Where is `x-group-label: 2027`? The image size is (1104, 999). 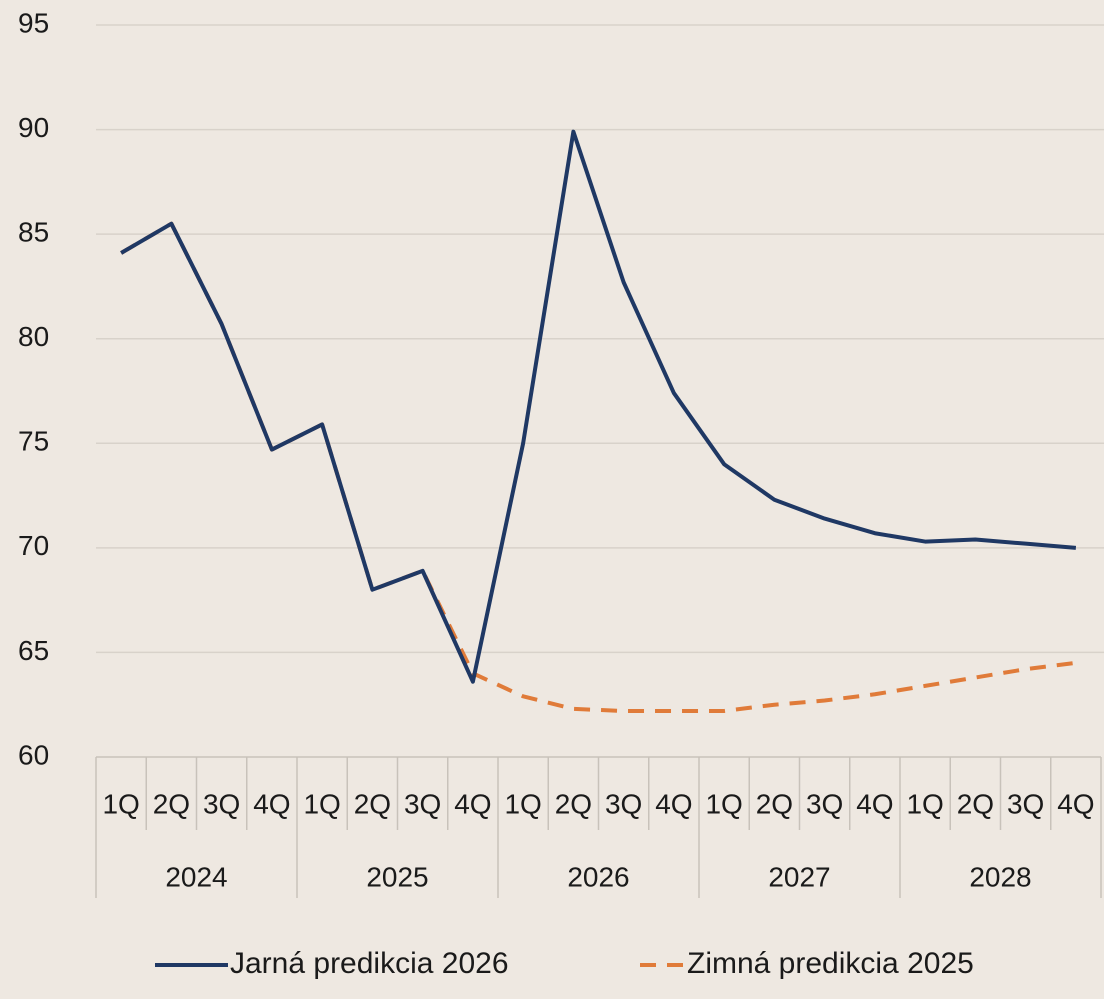
x-group-label: 2027 is located at coordinates (799, 876).